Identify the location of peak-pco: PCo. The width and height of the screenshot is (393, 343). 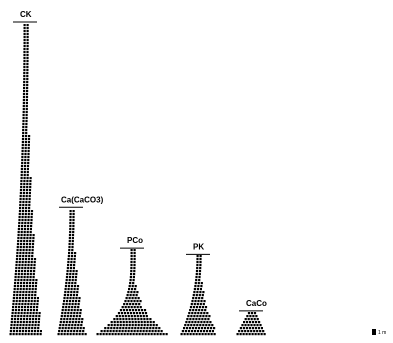
(132, 286).